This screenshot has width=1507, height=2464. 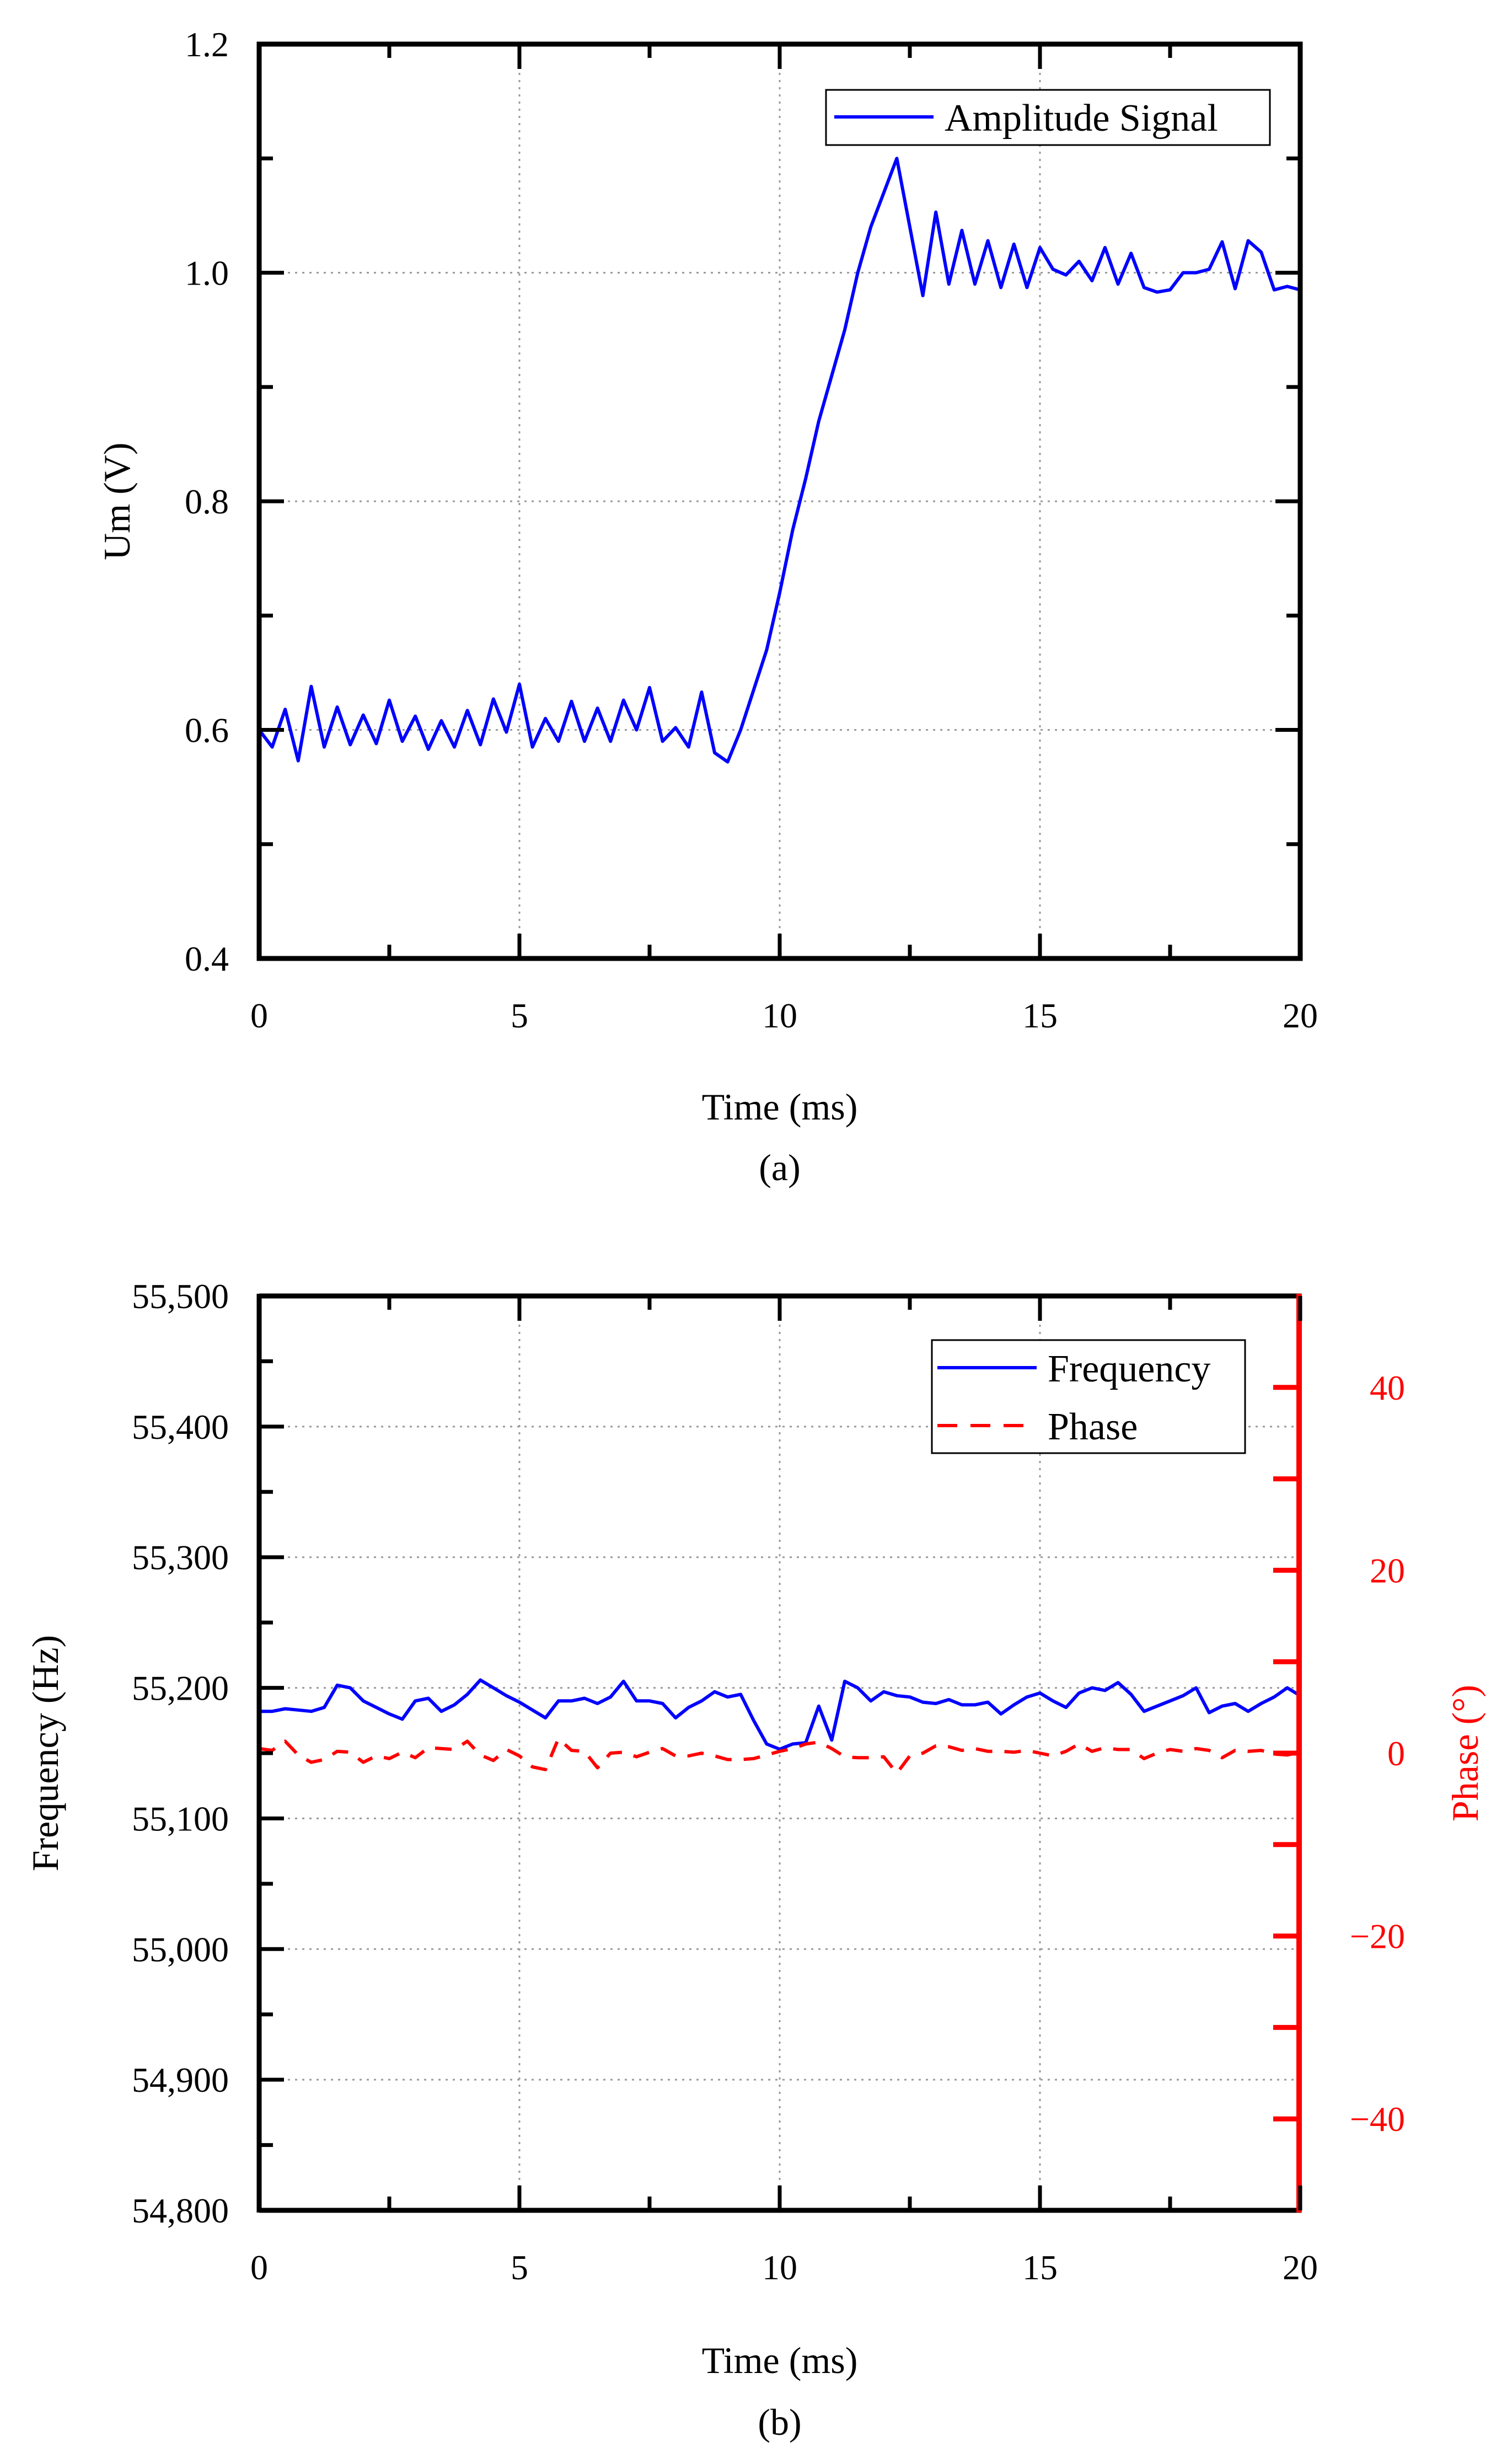 I want to click on series-line-phase, so click(x=780, y=1756).